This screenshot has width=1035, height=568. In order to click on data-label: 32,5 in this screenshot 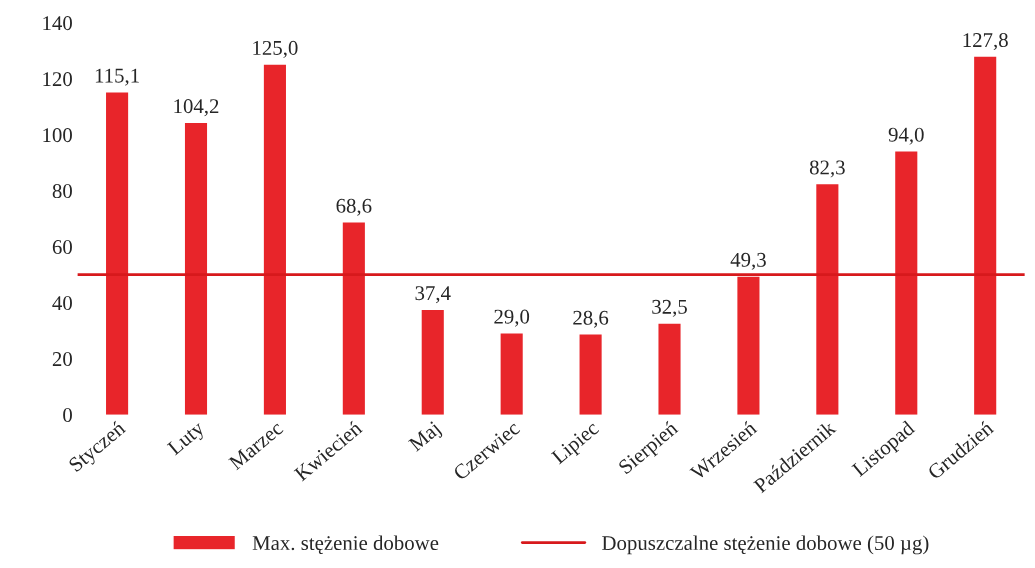, I will do `click(669, 308)`.